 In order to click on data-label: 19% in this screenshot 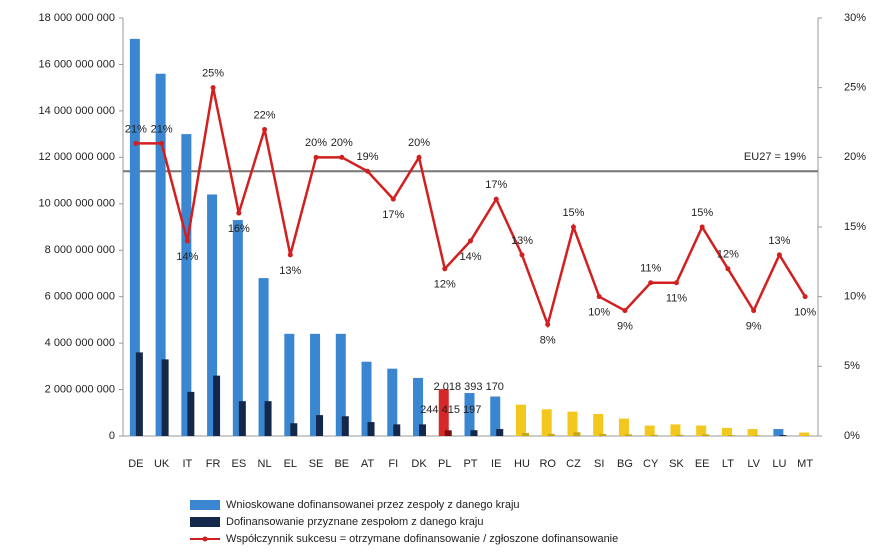, I will do `click(368, 157)`.